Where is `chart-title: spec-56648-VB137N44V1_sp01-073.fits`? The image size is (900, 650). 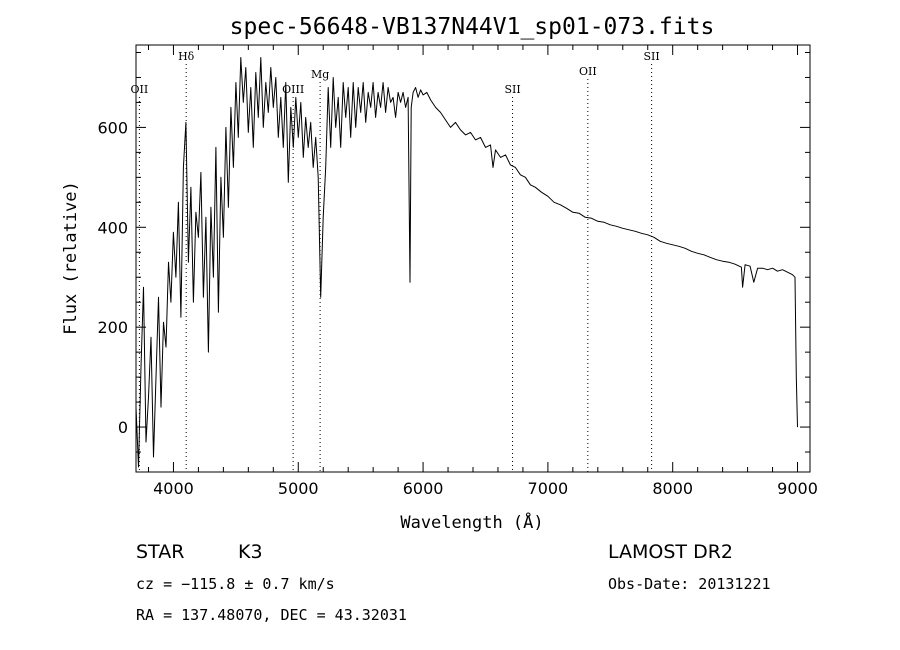
chart-title: spec-56648-VB137N44V1_sp01-073.fits is located at coordinates (472, 27).